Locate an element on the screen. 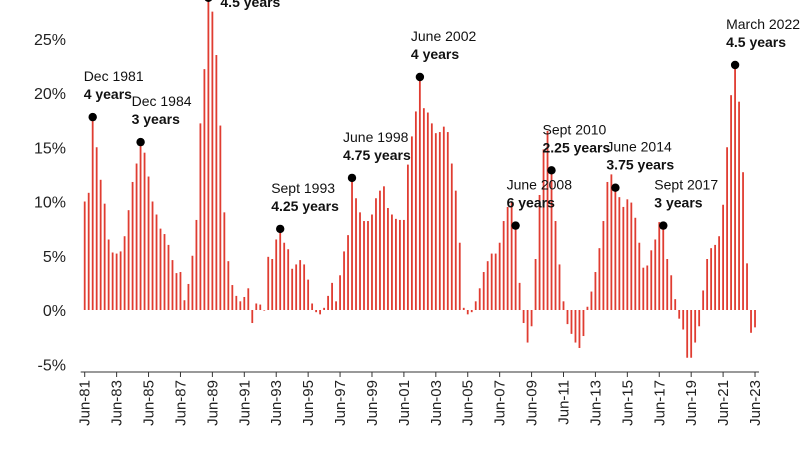 Image resolution: width=800 pixels, height=450 pixels. x-tick-label: Jun-07 is located at coordinates (500, 403).